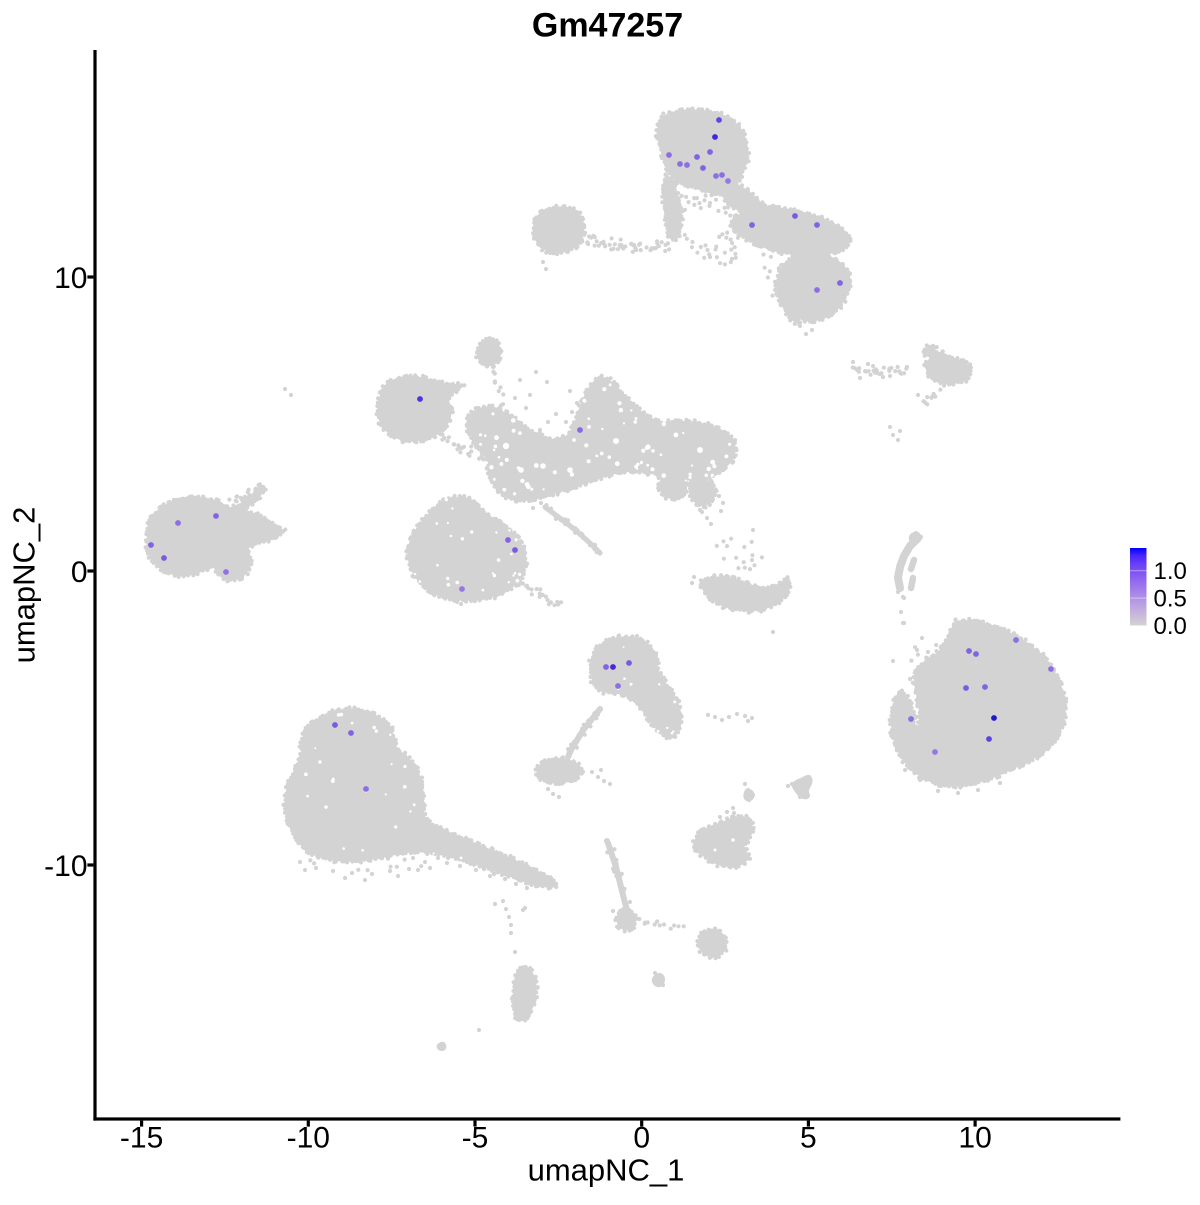 The width and height of the screenshot is (1200, 1205). What do you see at coordinates (141, 1138) in the screenshot?
I see `svg-text: -15` at bounding box center [141, 1138].